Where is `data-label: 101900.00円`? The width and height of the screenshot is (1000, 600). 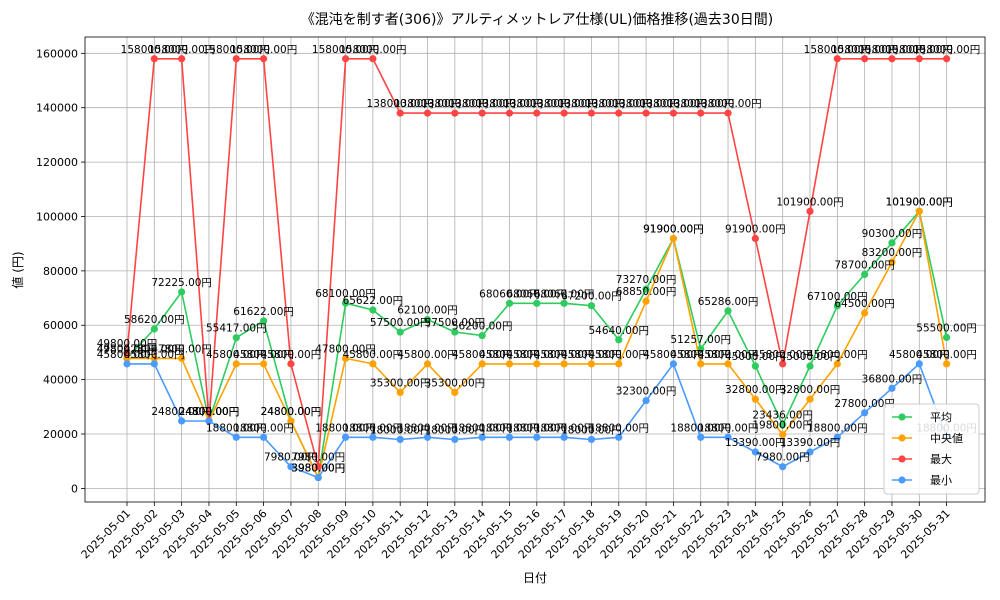 data-label: 101900.00円 is located at coordinates (919, 202).